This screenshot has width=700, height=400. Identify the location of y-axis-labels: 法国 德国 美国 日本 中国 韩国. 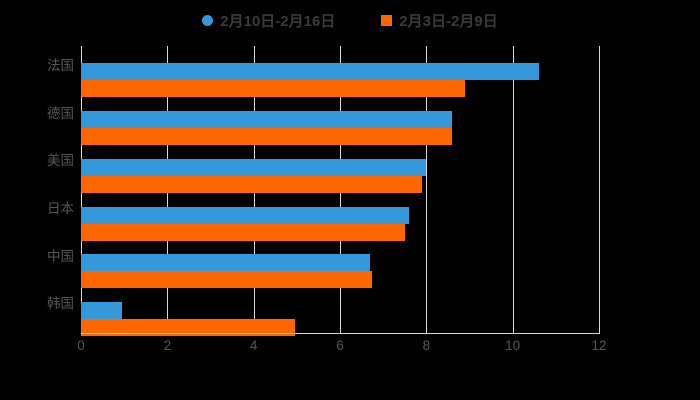
(37, 189).